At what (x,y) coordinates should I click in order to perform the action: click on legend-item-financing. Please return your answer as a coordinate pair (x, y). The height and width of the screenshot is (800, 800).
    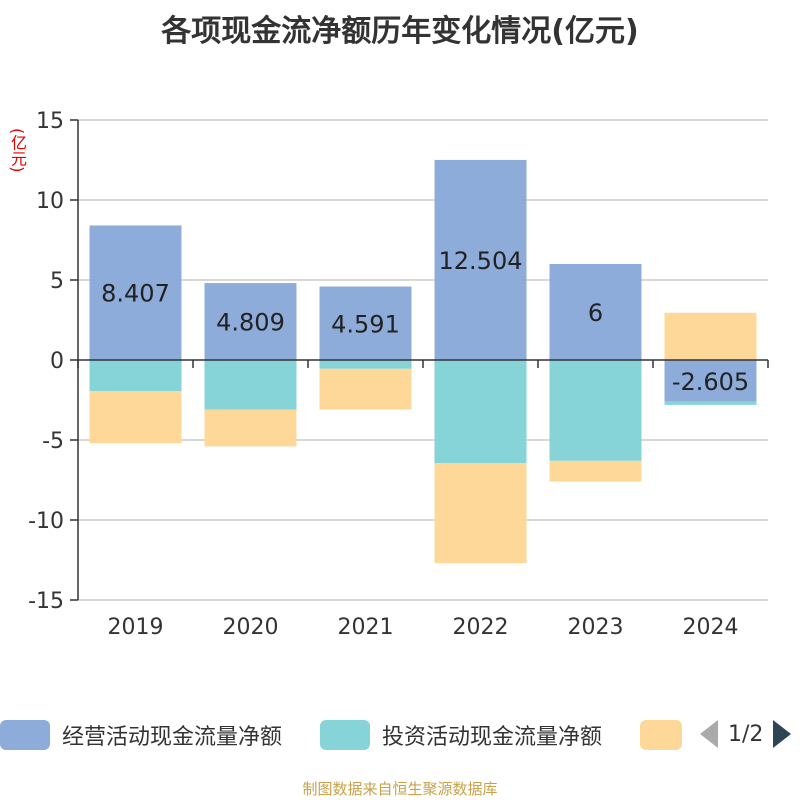
    Looking at the image, I should click on (661, 735).